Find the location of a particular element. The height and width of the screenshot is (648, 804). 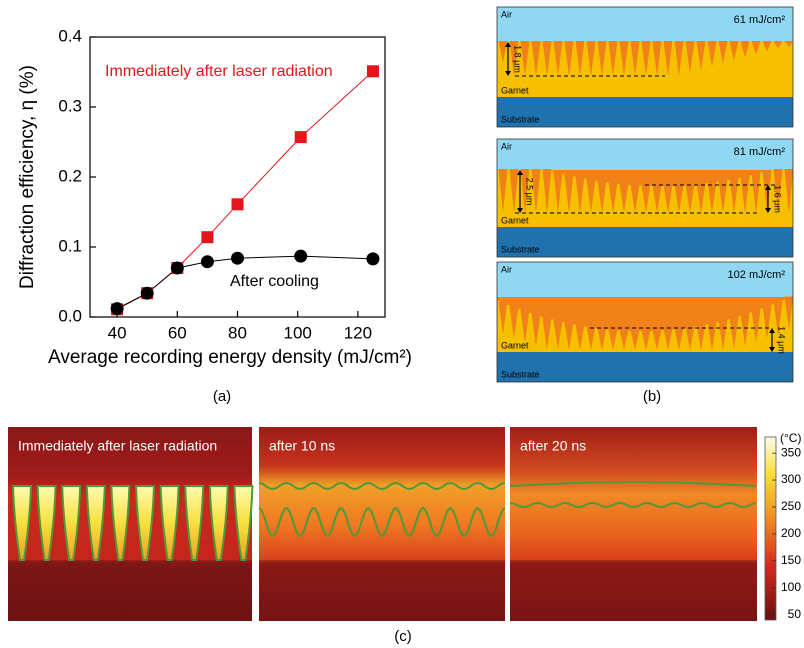

series-label: Immediately after laser radiation is located at coordinates (219, 71).